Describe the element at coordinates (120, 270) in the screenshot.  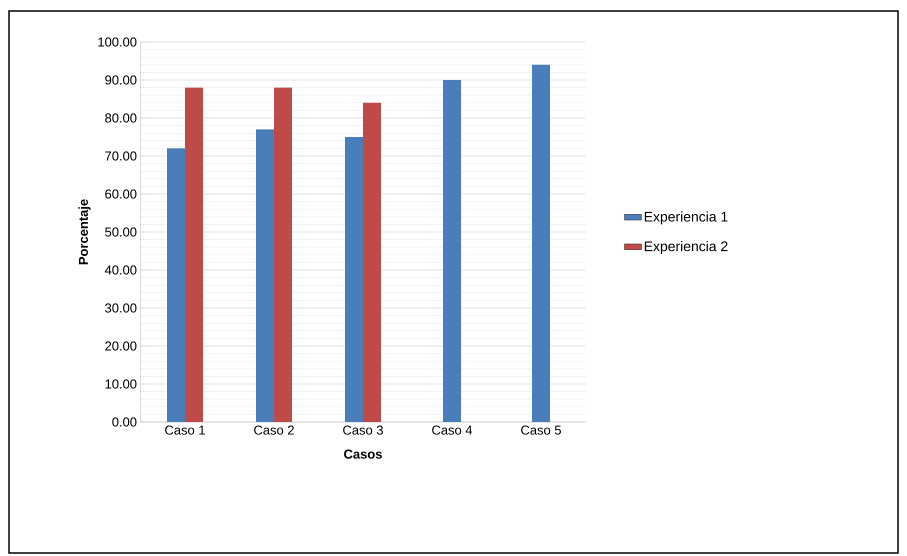
I see `y-tick-label: 40.00` at that location.